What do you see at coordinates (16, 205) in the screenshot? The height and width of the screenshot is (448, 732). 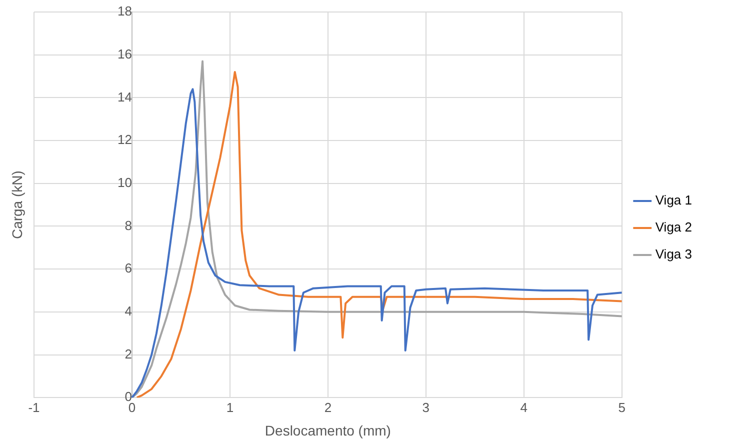 I see `y-axis-title: Carga (kN)` at bounding box center [16, 205].